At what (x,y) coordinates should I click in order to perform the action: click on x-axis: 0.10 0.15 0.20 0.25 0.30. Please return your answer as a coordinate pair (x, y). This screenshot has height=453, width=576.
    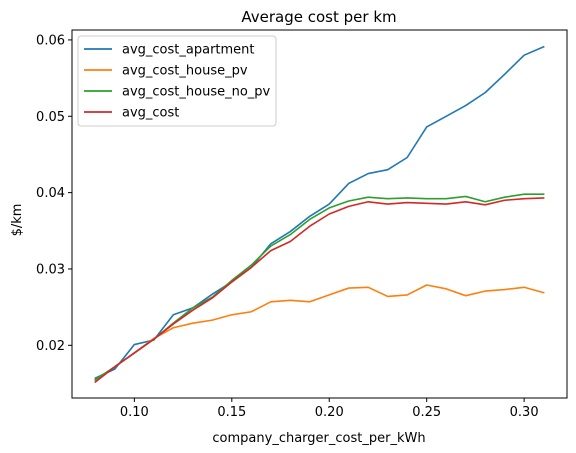
    Looking at the image, I should click on (329, 409).